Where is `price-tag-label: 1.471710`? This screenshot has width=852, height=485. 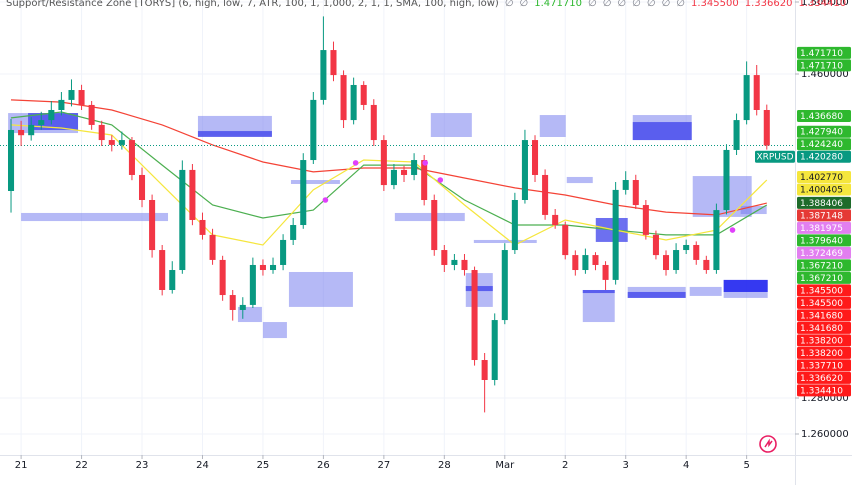 price-tag-label: 1.471710 is located at coordinates (821, 54).